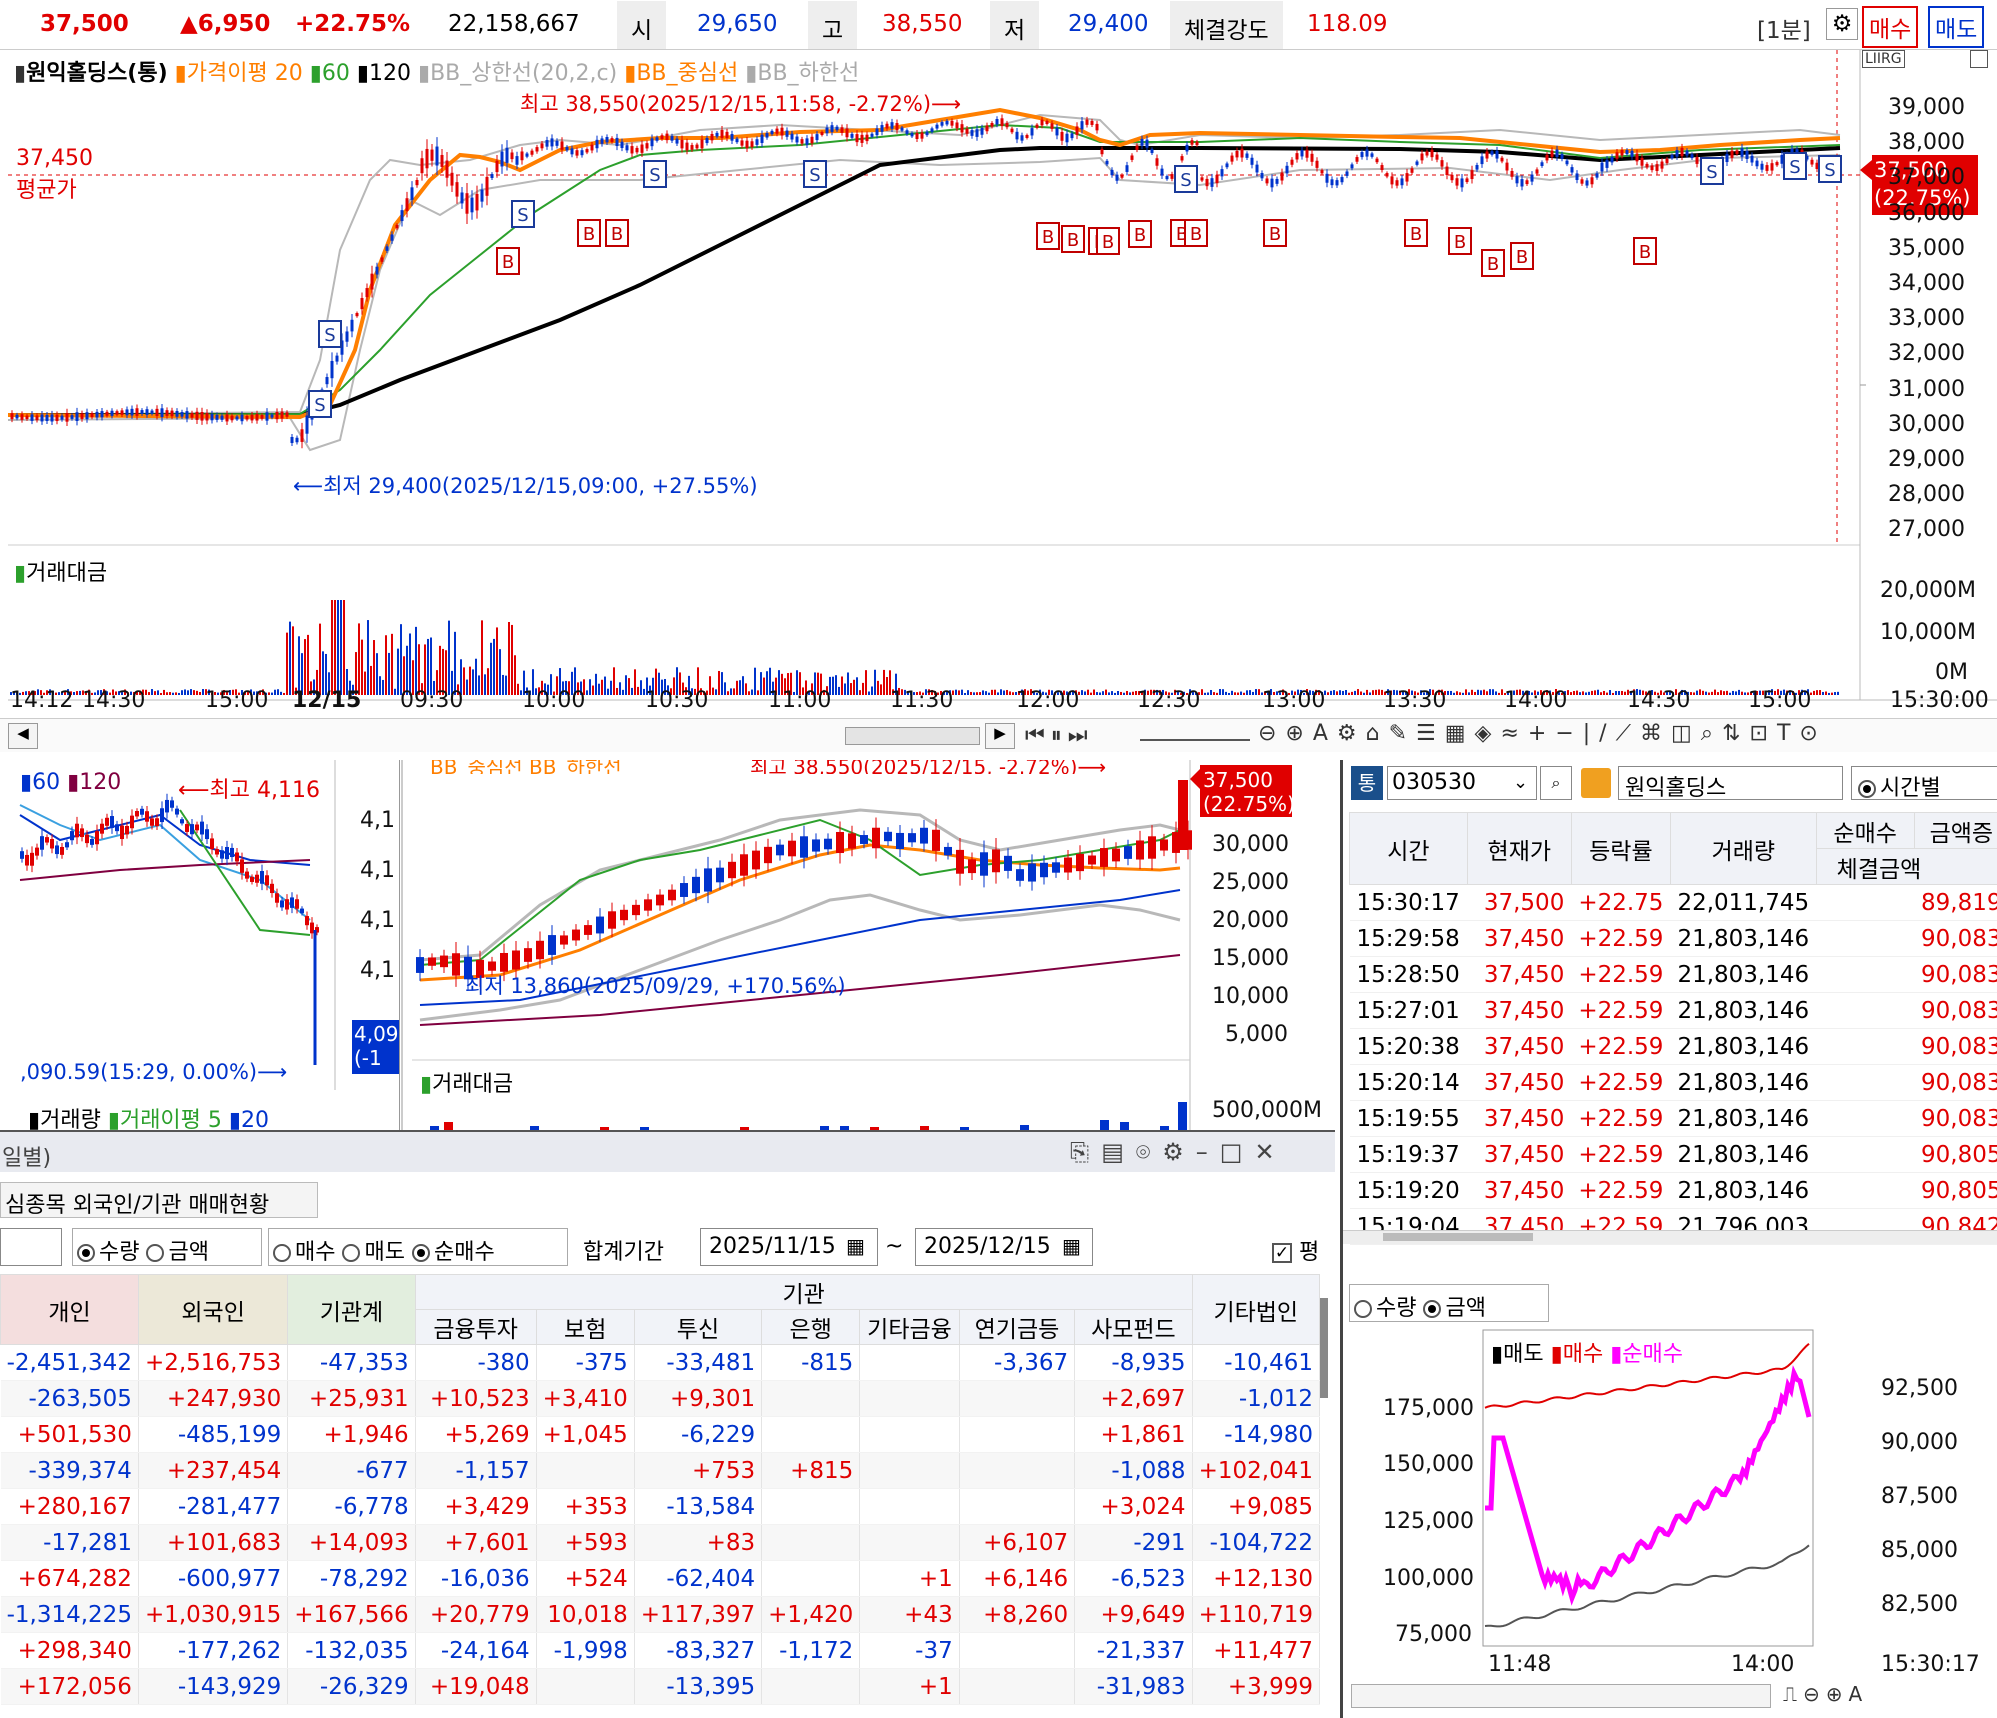  I want to click on scroll-left-button: ◀, so click(23, 736).